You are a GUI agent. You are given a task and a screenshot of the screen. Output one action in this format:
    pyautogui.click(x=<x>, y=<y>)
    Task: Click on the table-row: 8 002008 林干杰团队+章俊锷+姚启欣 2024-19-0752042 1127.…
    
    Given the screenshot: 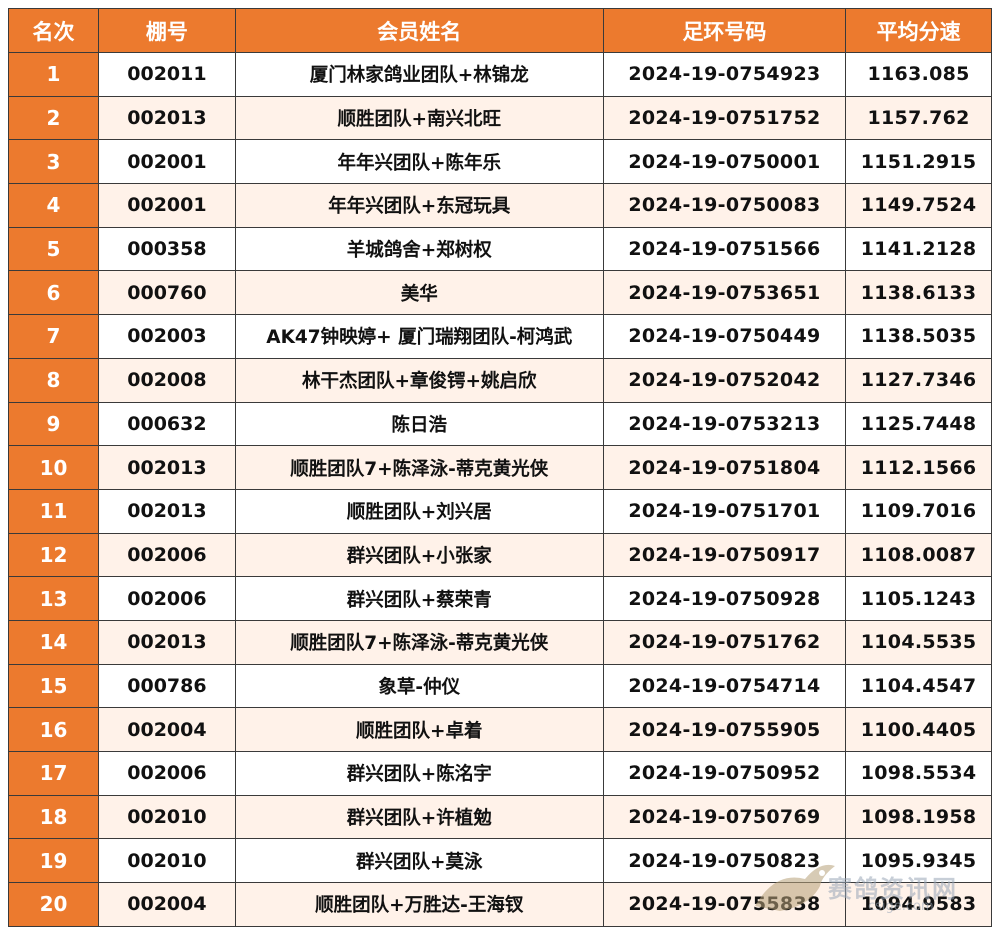 What is the action you would take?
    pyautogui.click(x=500, y=380)
    